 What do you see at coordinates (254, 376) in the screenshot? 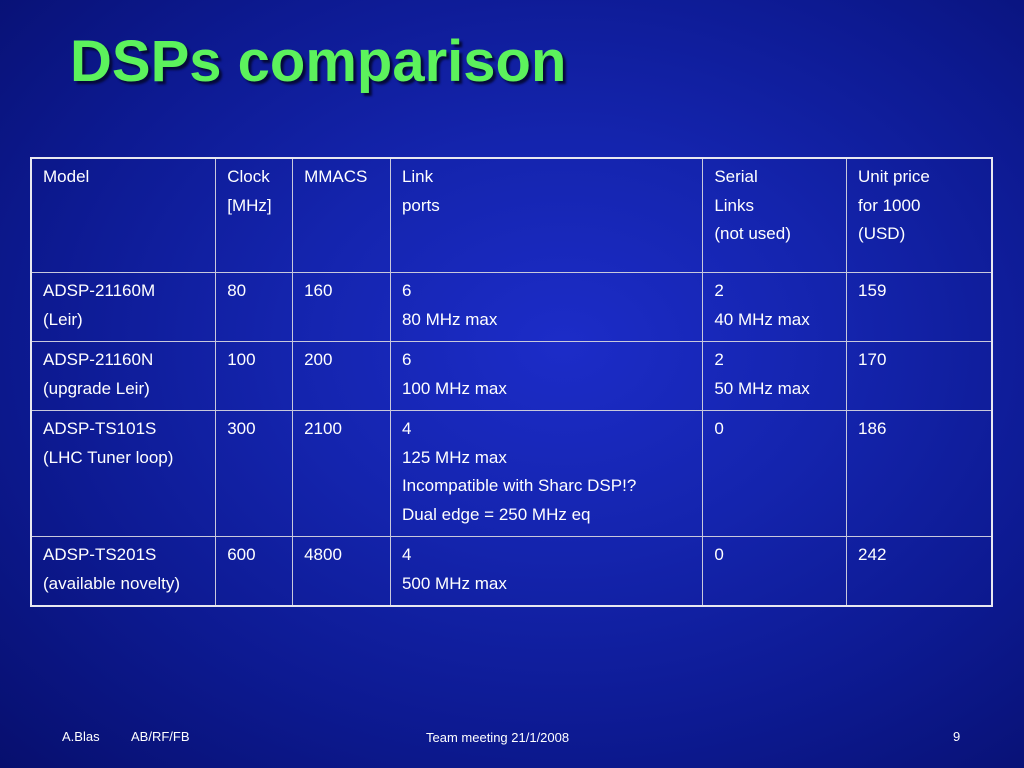
I see `cell-clock: 100` at bounding box center [254, 376].